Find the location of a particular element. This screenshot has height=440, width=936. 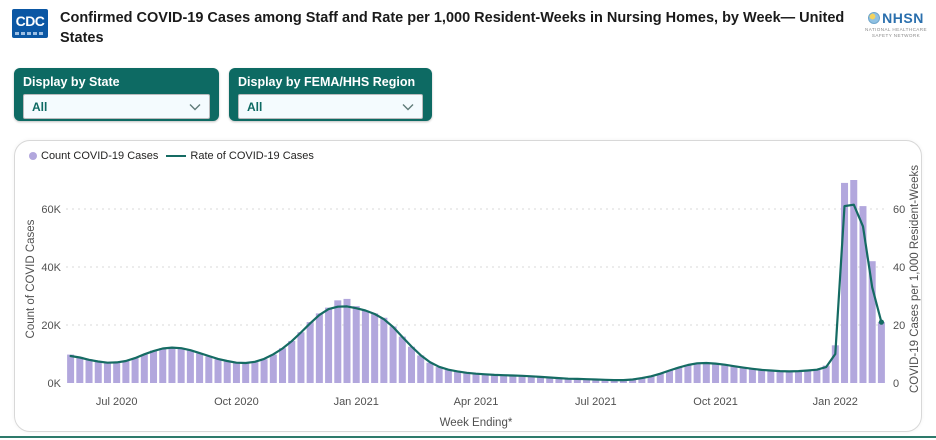

nhsn-name: NHSN is located at coordinates (903, 18).